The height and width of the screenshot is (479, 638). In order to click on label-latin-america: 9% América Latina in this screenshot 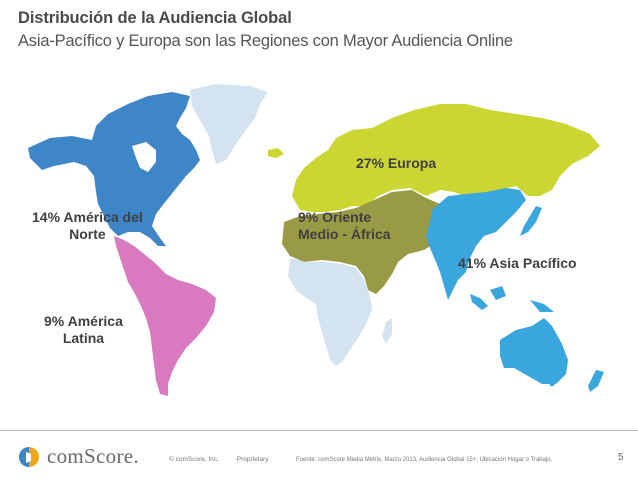, I will do `click(83, 330)`.